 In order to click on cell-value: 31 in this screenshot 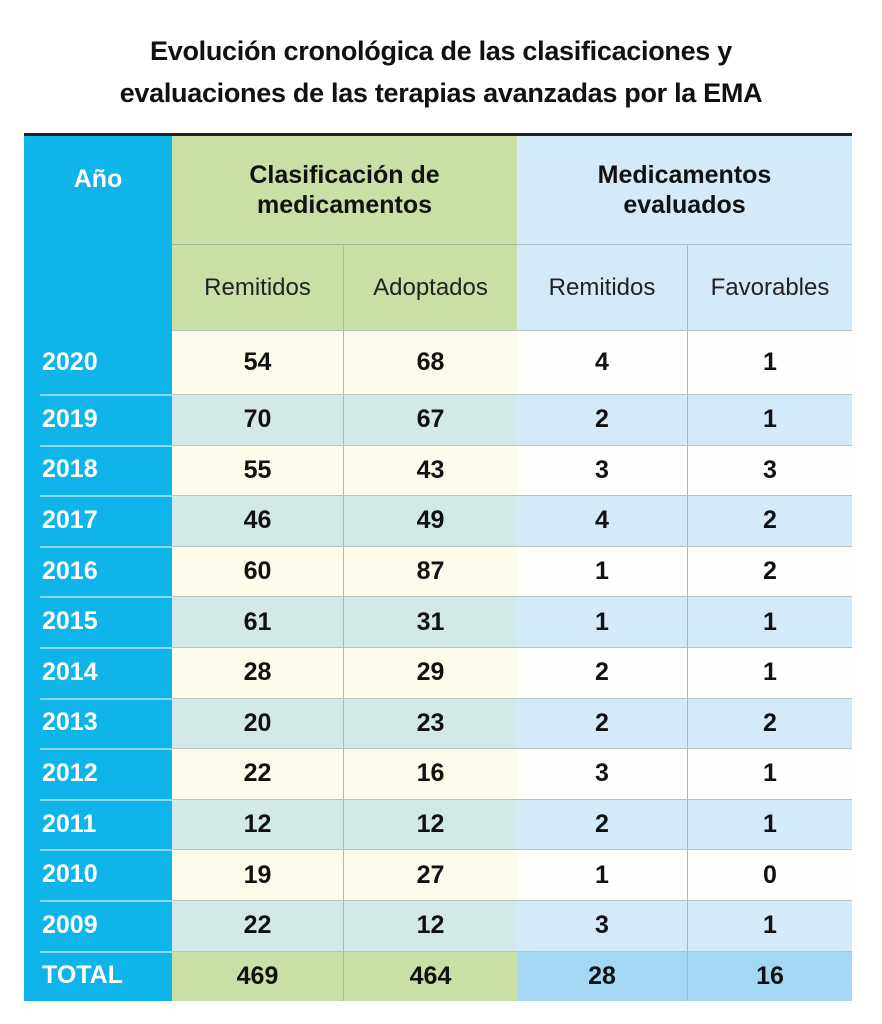, I will do `click(430, 621)`.